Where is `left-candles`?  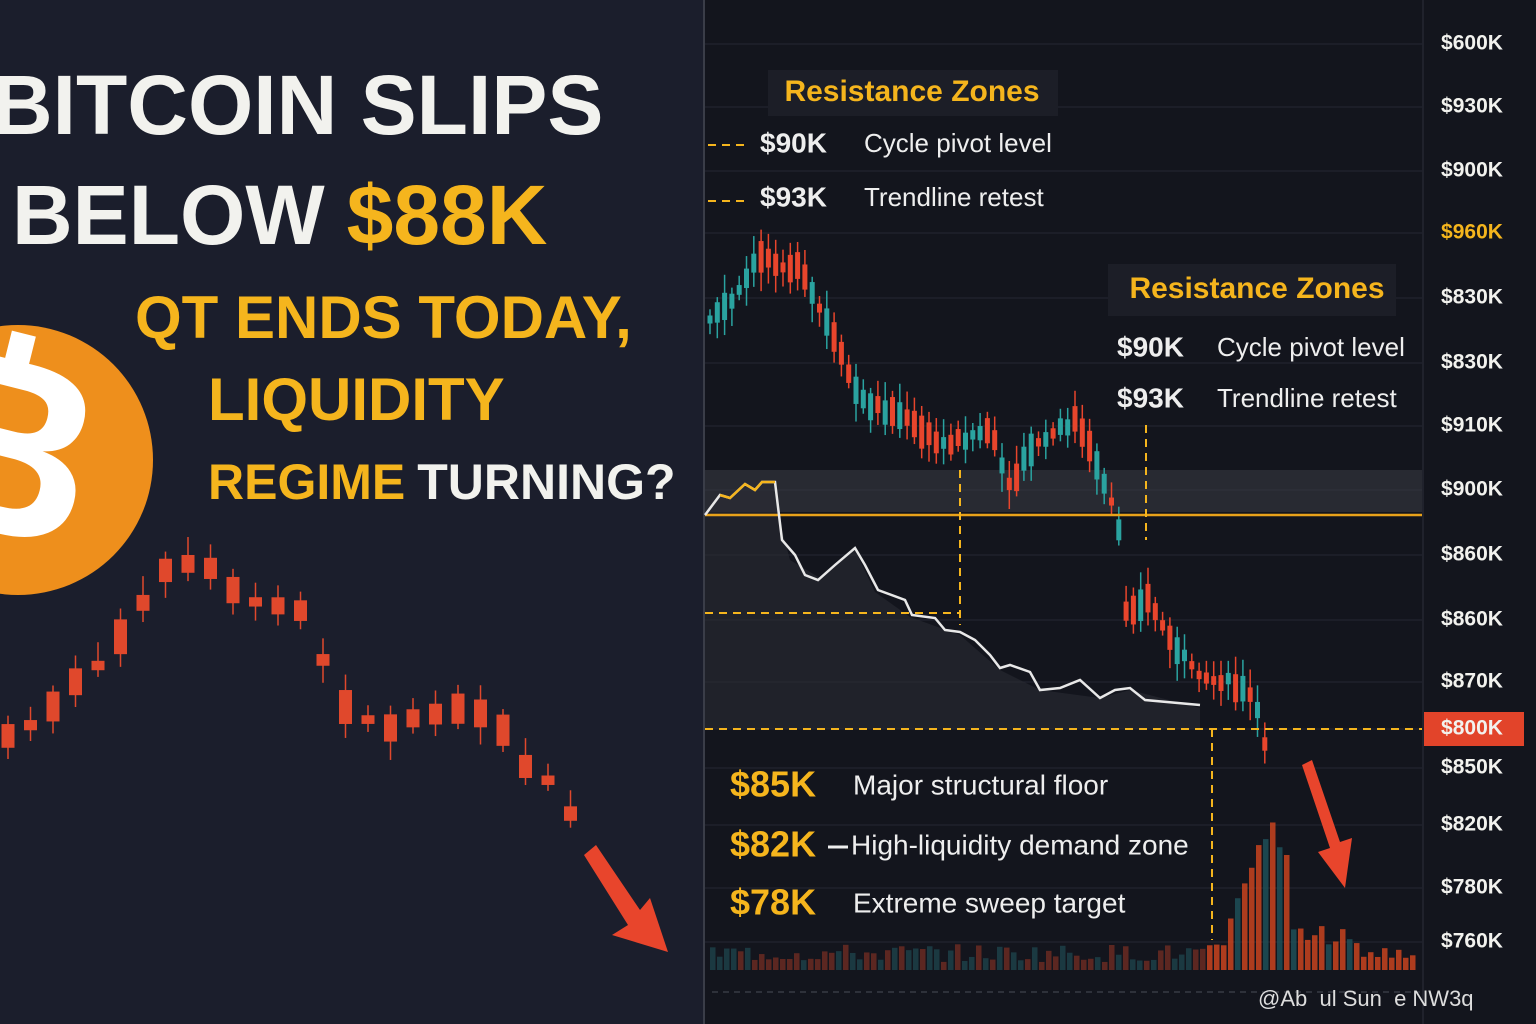
left-candles is located at coordinates (289, 682).